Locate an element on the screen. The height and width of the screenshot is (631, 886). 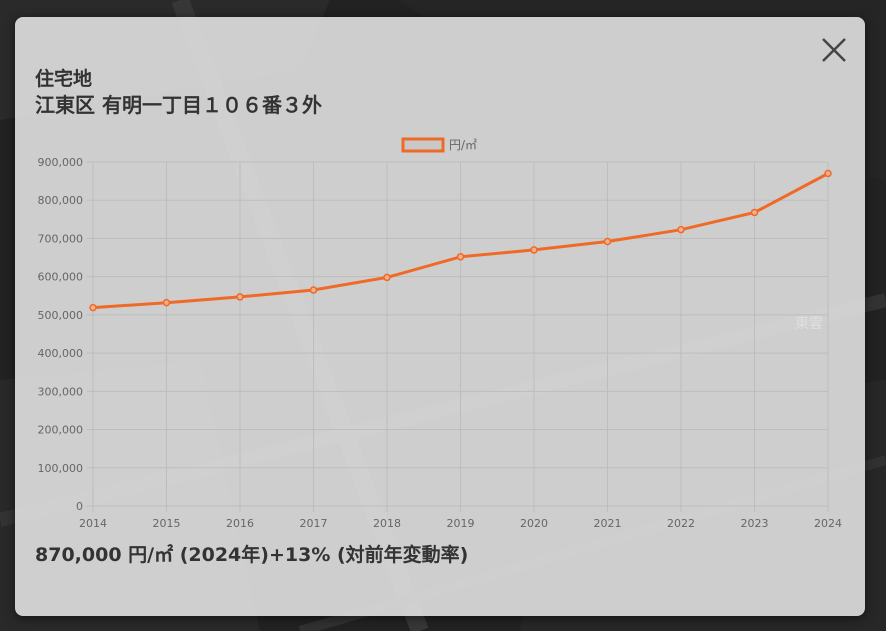
close-button is located at coordinates (834, 50).